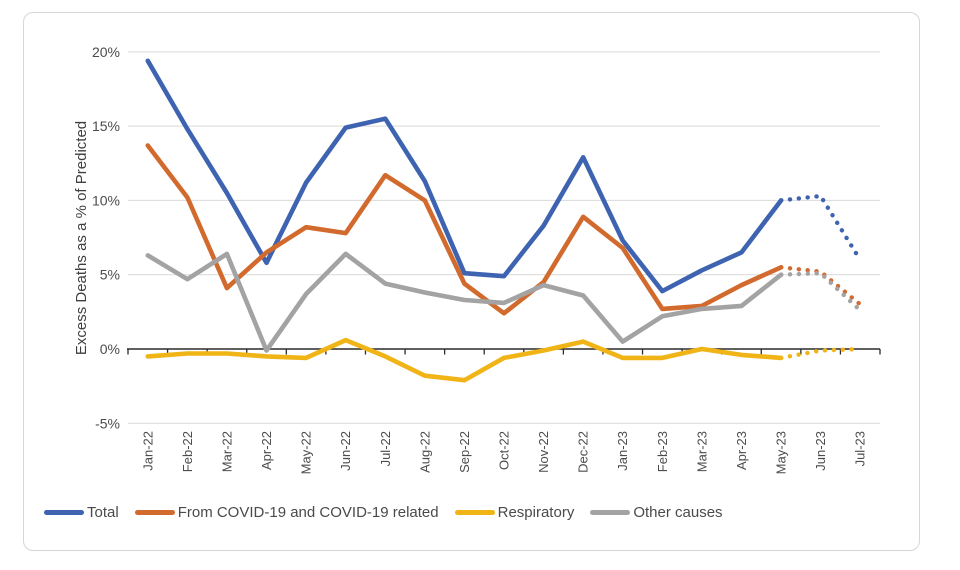  What do you see at coordinates (110, 275) in the screenshot?
I see `y-tick-label: 5%` at bounding box center [110, 275].